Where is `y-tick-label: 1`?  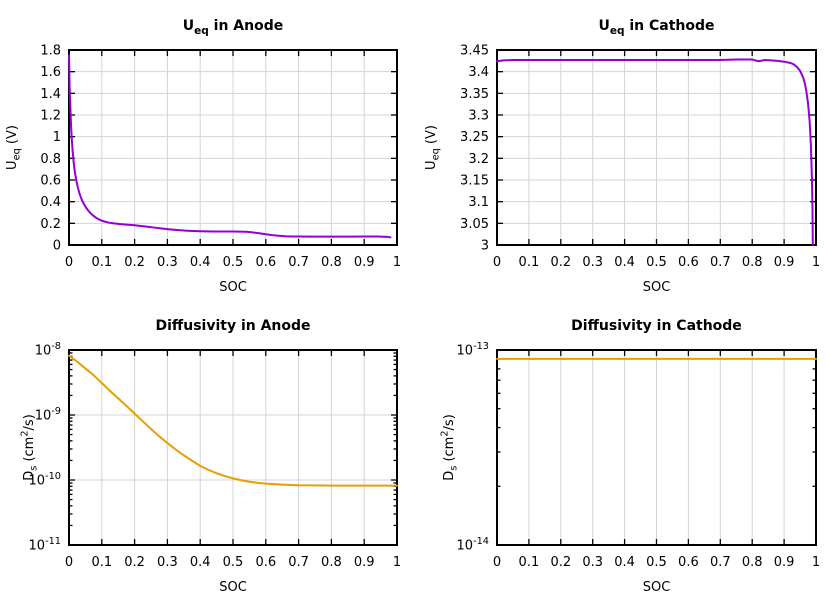 y-tick-label: 1 is located at coordinates (57, 137).